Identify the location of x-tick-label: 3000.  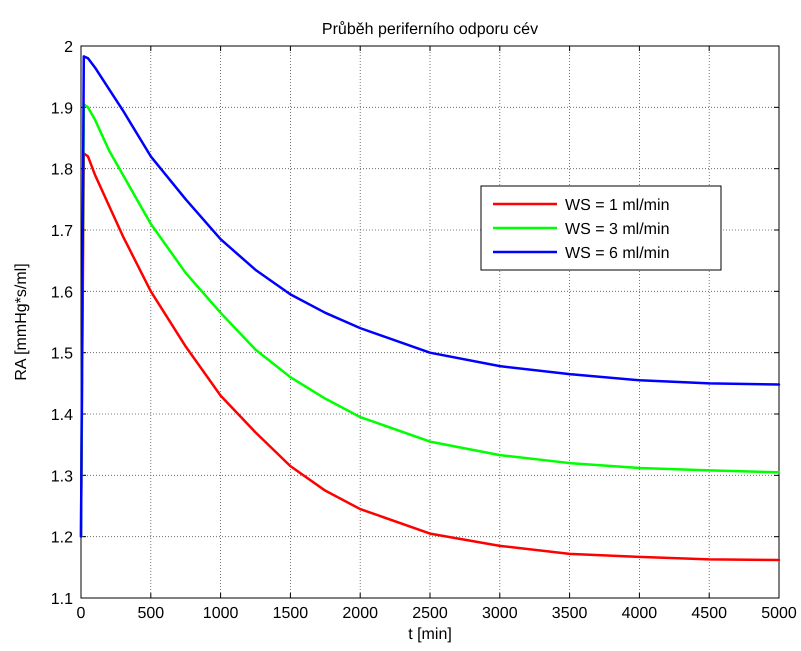
(500, 613).